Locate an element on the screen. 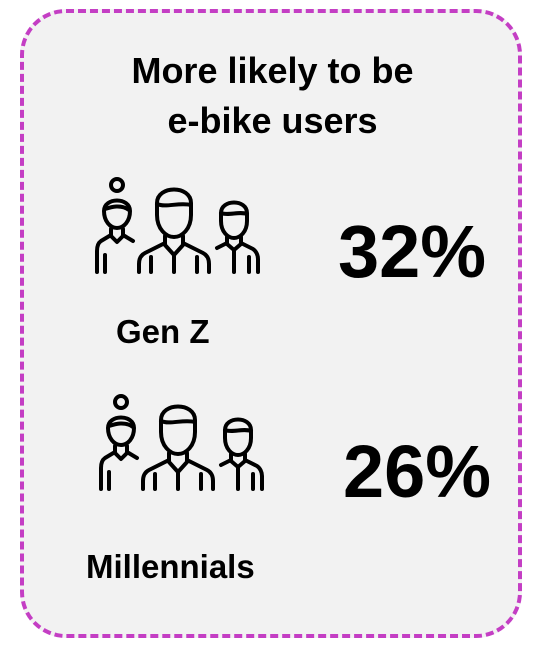  millennials-label: Millennials is located at coordinates (170, 566).